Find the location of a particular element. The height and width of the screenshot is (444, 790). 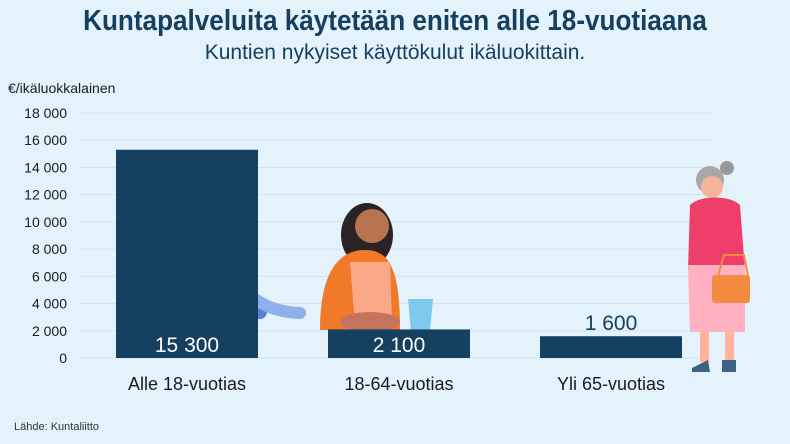

data-label: 2 100 is located at coordinates (399, 345).